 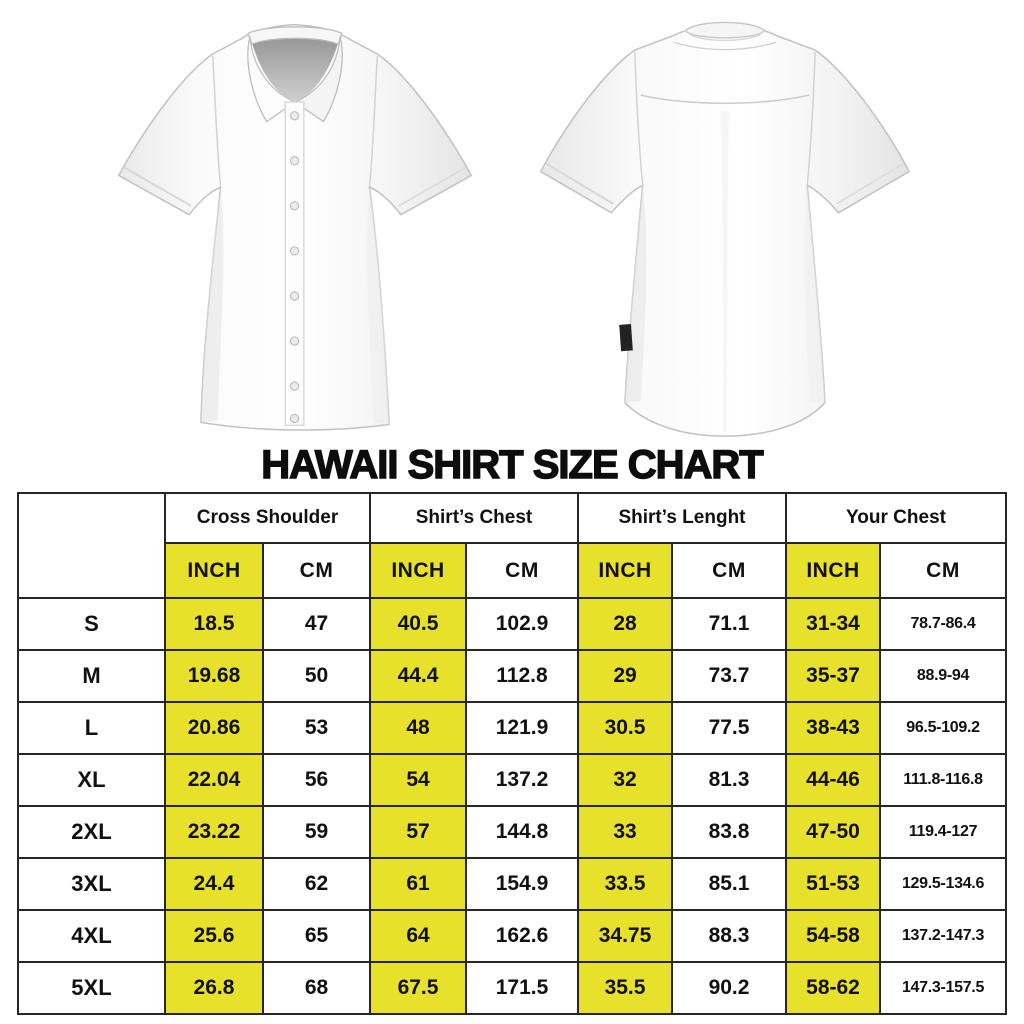 I want to click on inch-value-cell: 20.86, so click(x=213, y=728).